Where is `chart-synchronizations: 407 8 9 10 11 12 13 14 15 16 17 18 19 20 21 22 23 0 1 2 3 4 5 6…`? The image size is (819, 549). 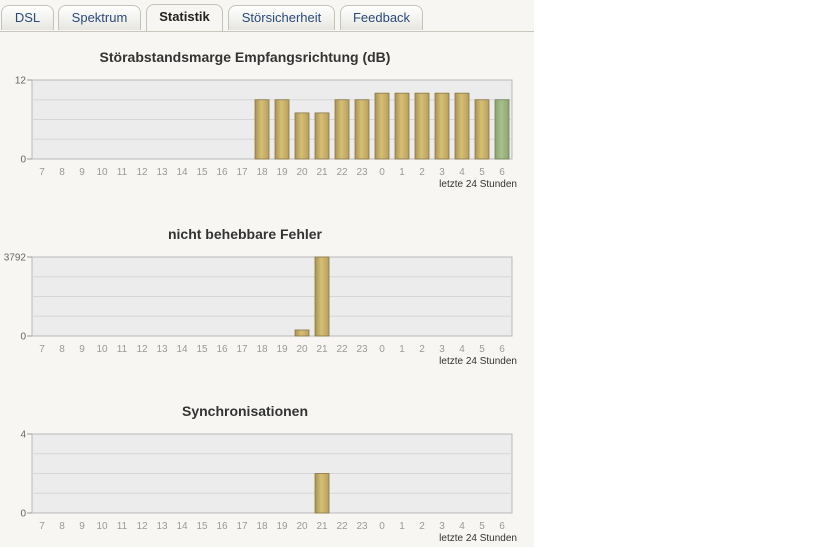
chart-synchronizations: 407 8 9 10 11 12 13 14 15 16 17 18 19 20 21 22 23 0 1 2 3 4 5 6… is located at coordinates (268, 487).